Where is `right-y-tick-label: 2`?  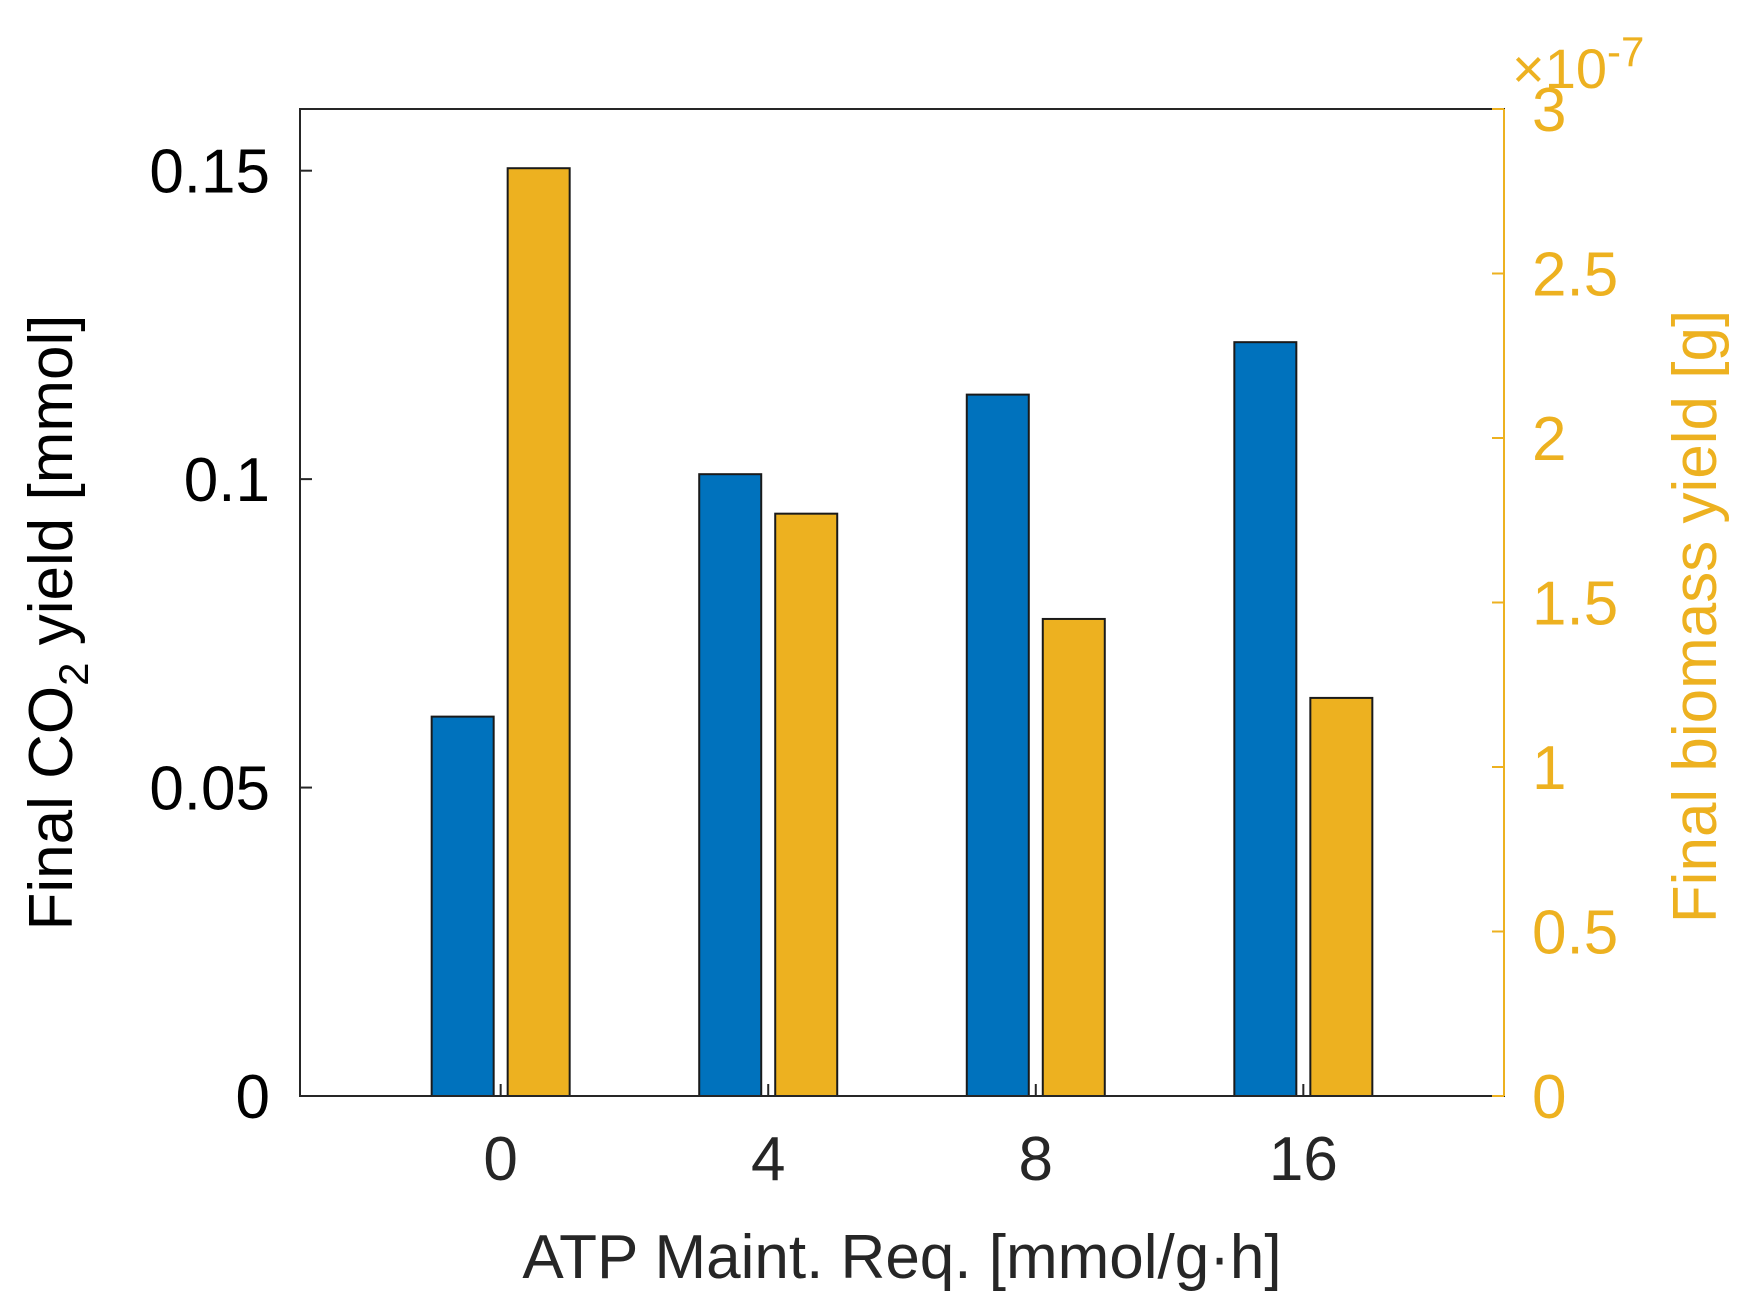
right-y-tick-label: 2 is located at coordinates (1549, 439).